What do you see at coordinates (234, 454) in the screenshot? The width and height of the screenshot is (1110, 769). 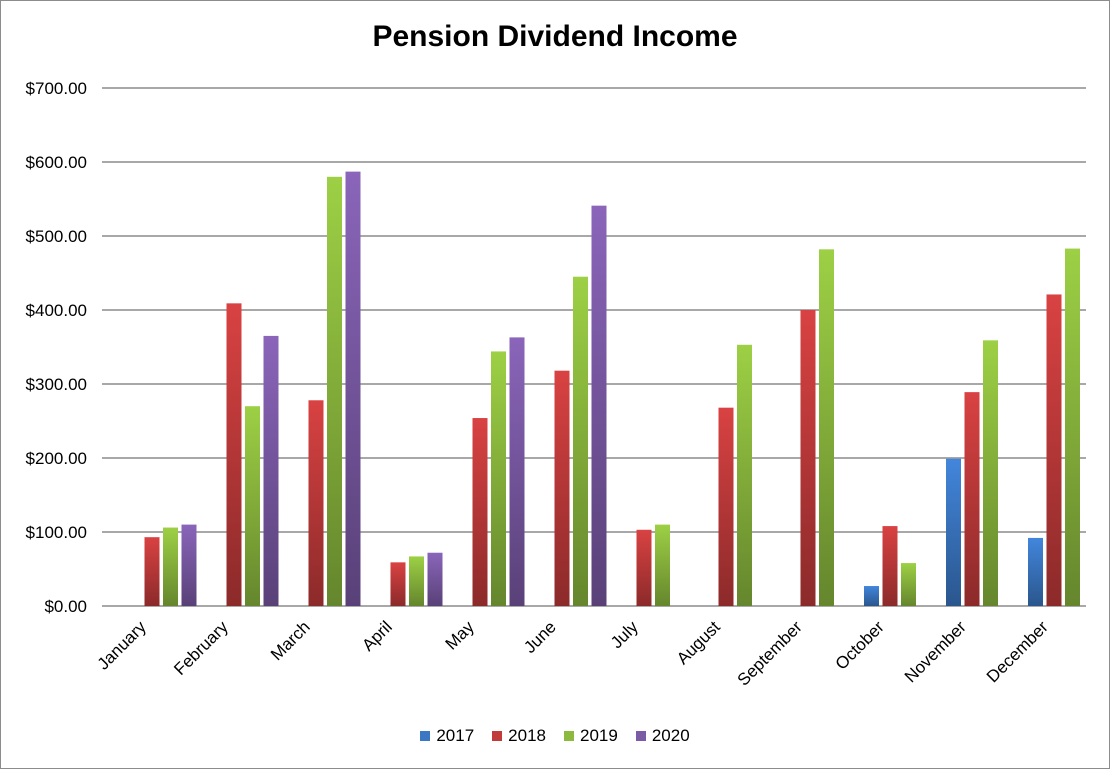 I see `bar-2018-february` at bounding box center [234, 454].